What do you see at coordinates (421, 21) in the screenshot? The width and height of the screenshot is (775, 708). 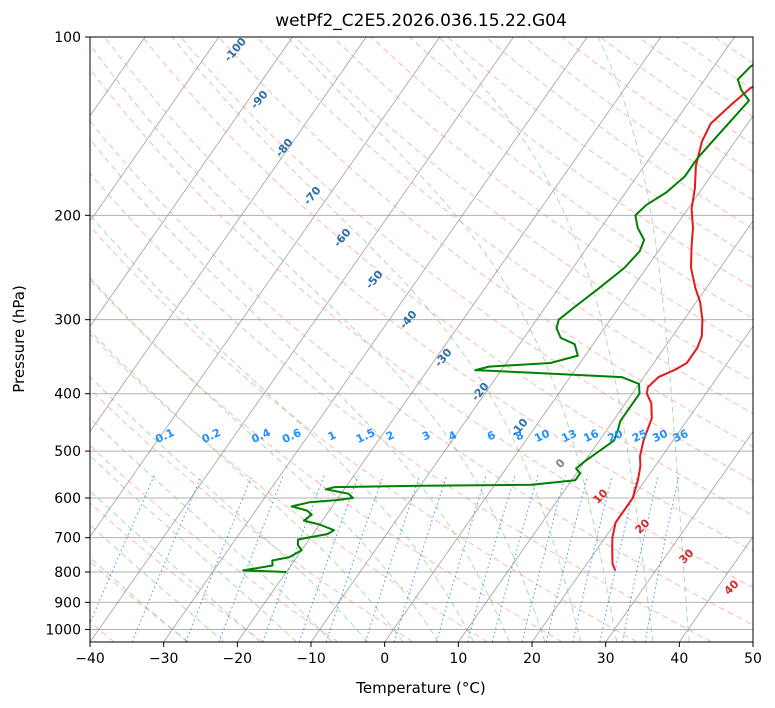 I see `chart-title: wetPf2_C2E5.2026.036.15.22.G04` at bounding box center [421, 21].